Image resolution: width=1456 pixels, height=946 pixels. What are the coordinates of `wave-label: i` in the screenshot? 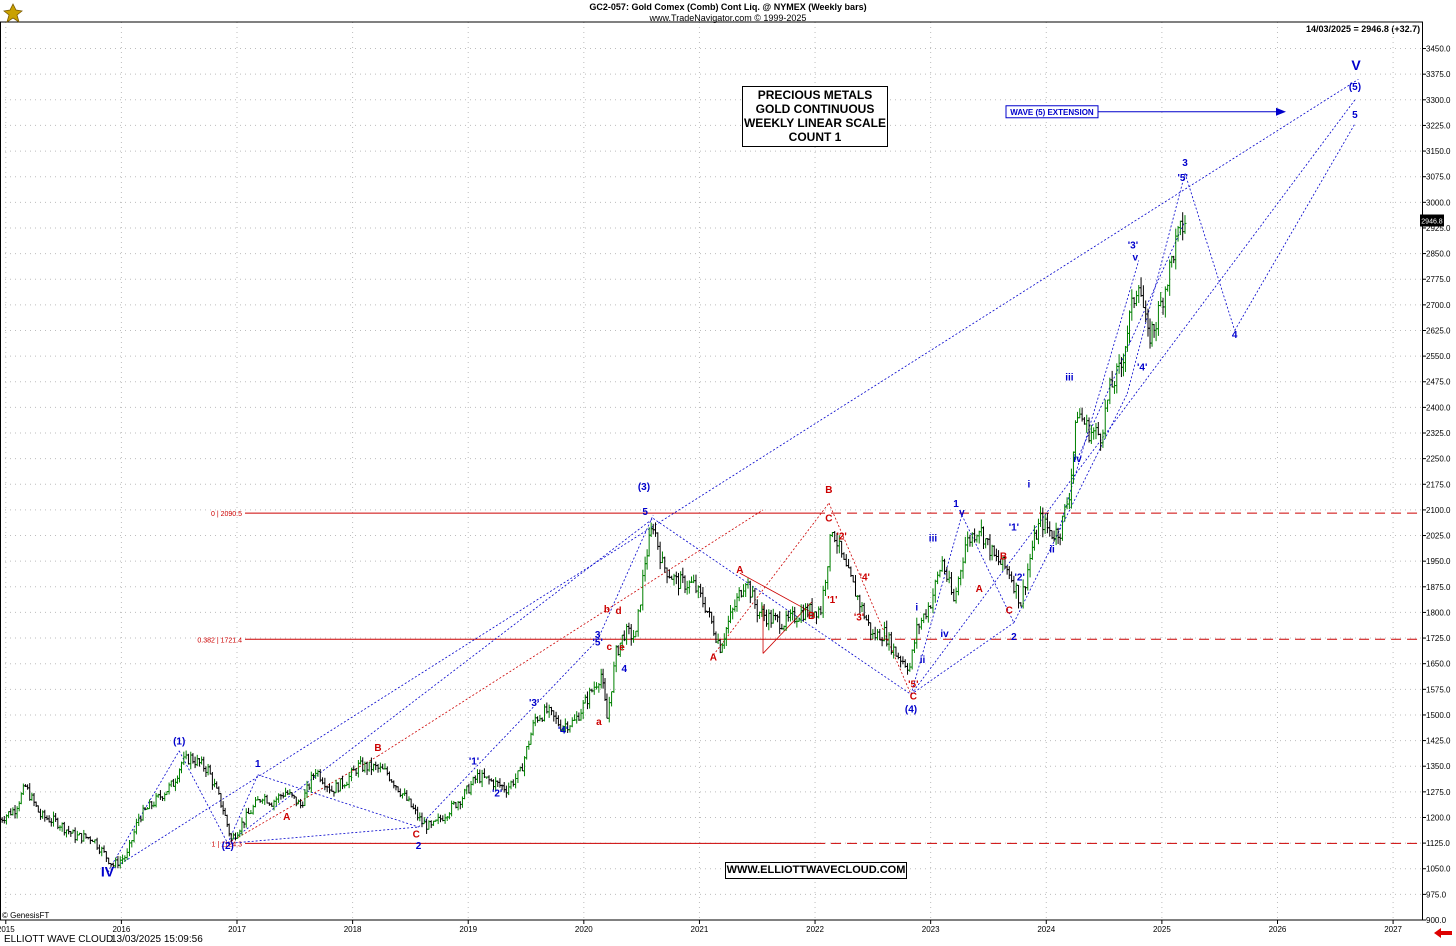 It's located at (916, 608).